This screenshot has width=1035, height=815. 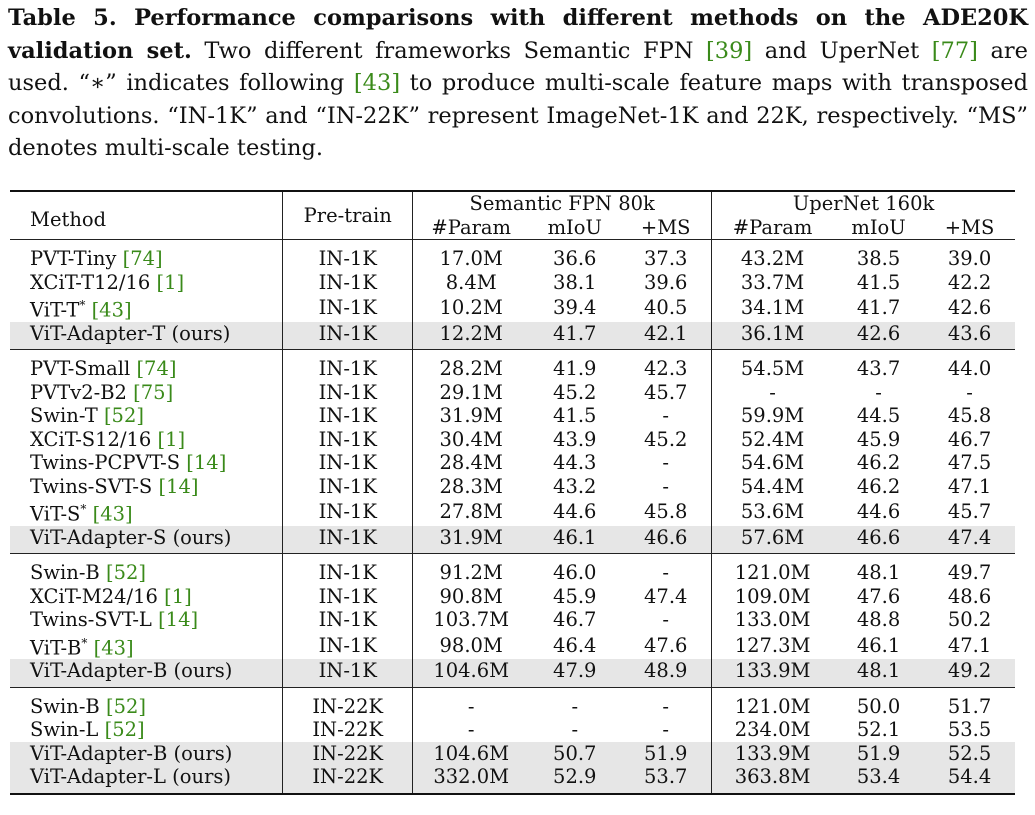 What do you see at coordinates (82, 392) in the screenshot?
I see `method-name: PVTv2-B2` at bounding box center [82, 392].